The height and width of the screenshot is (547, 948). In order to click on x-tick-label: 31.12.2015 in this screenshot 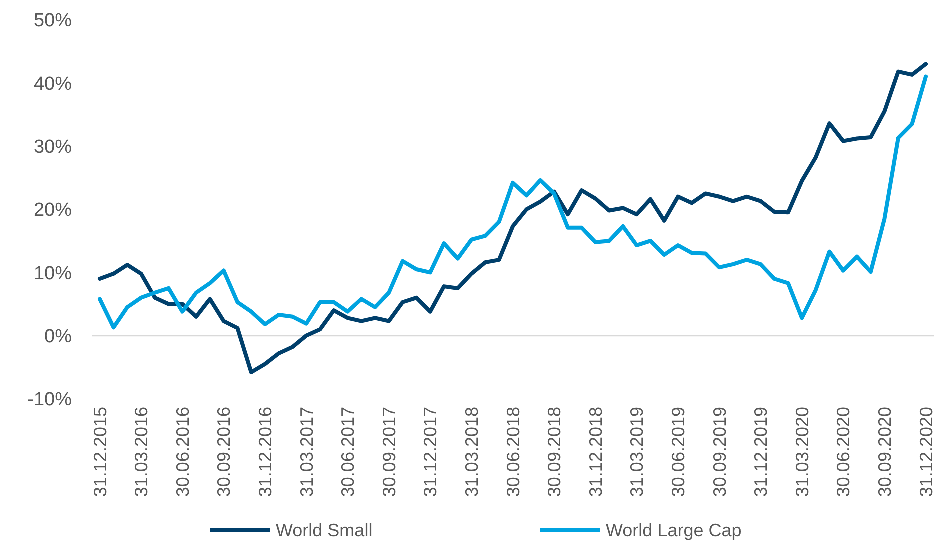, I will do `click(100, 452)`.